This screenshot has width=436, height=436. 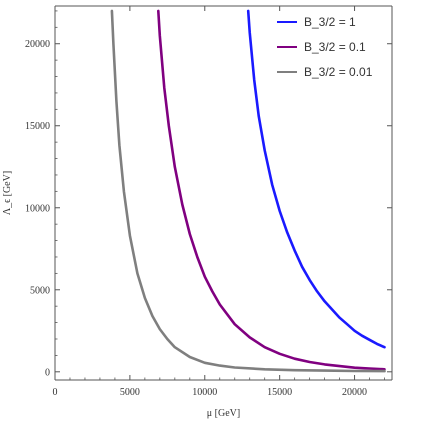 What do you see at coordinates (37, 208) in the screenshot?
I see `y-tick-label: 10000` at bounding box center [37, 208].